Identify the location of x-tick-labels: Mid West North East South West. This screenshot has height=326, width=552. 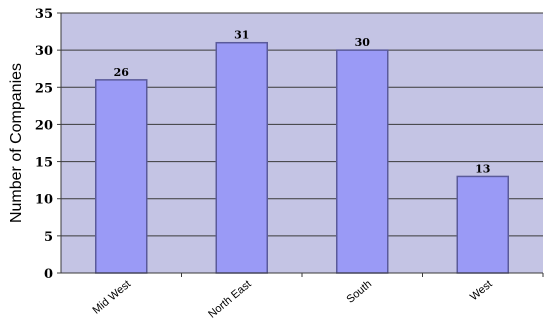
(317, 297).